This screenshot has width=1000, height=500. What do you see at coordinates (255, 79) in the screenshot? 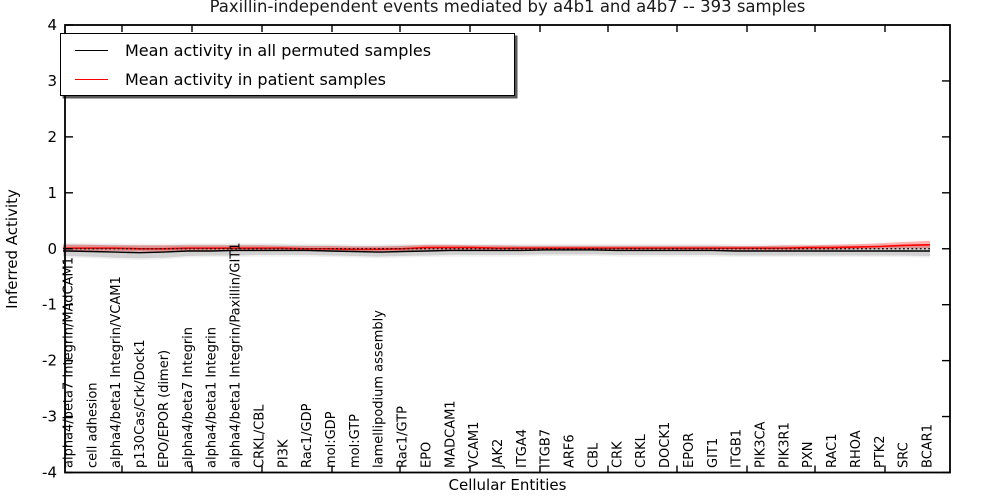
I see `legend-label-patient: Mean activity in patient samples` at bounding box center [255, 79].